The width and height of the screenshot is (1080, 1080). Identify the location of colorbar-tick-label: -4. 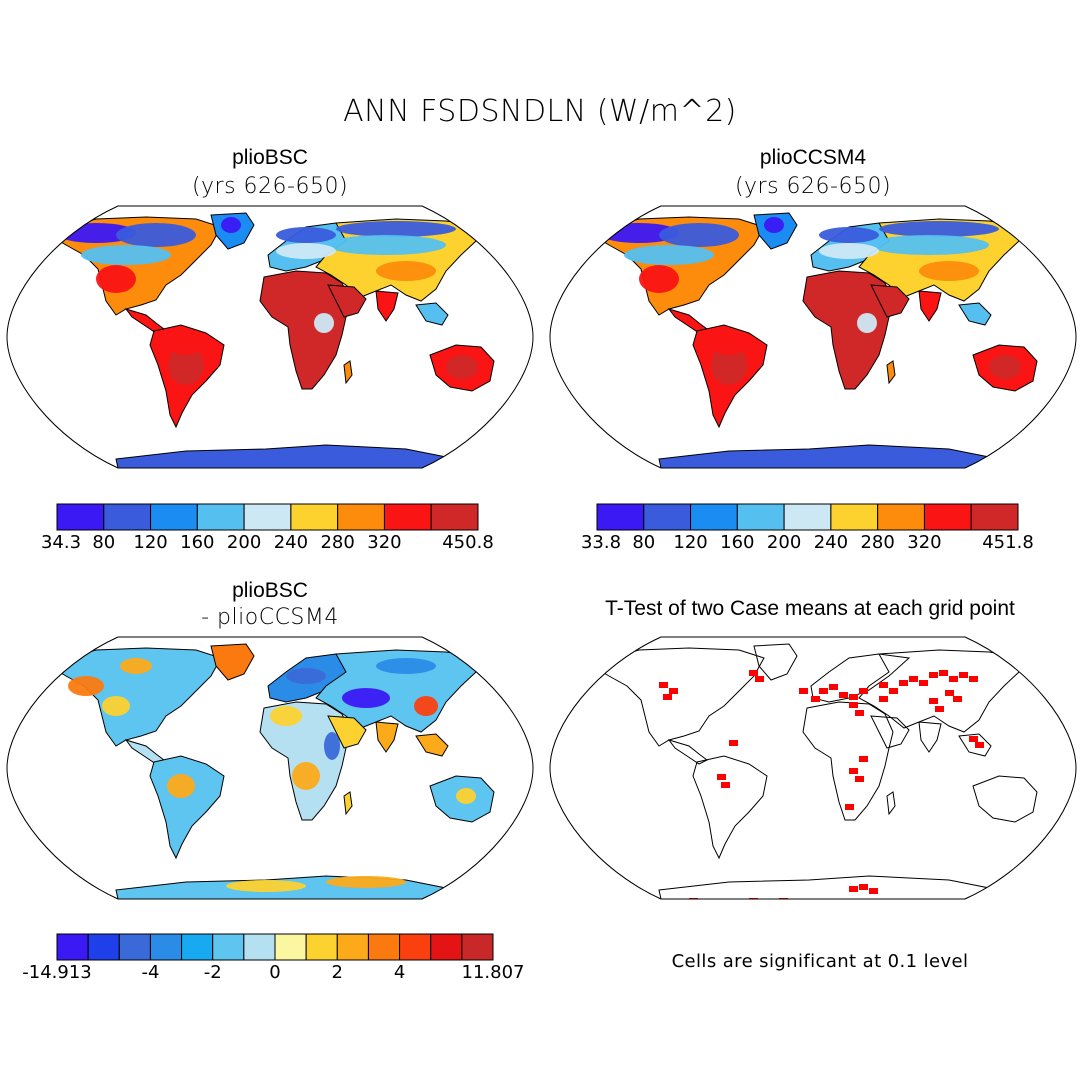
(150, 972).